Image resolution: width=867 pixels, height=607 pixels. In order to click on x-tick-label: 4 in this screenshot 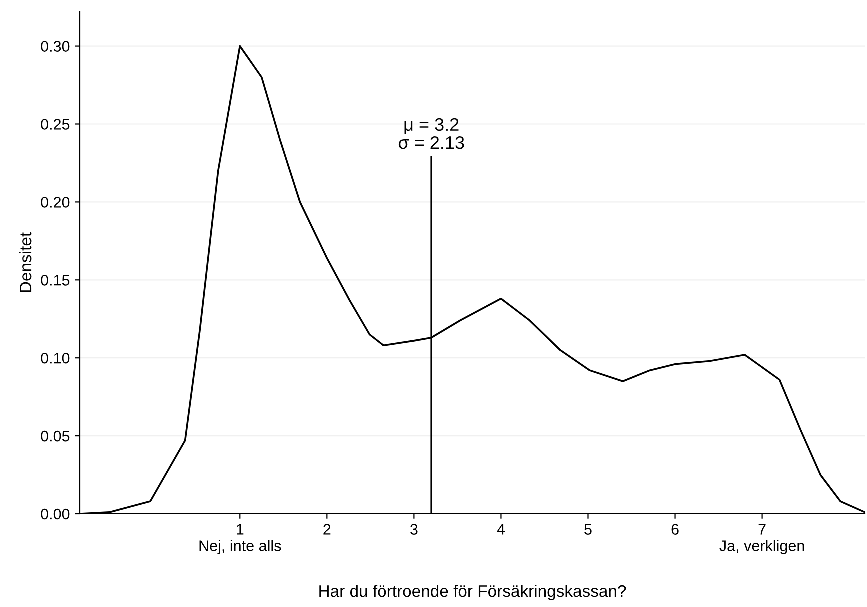, I will do `click(501, 529)`.